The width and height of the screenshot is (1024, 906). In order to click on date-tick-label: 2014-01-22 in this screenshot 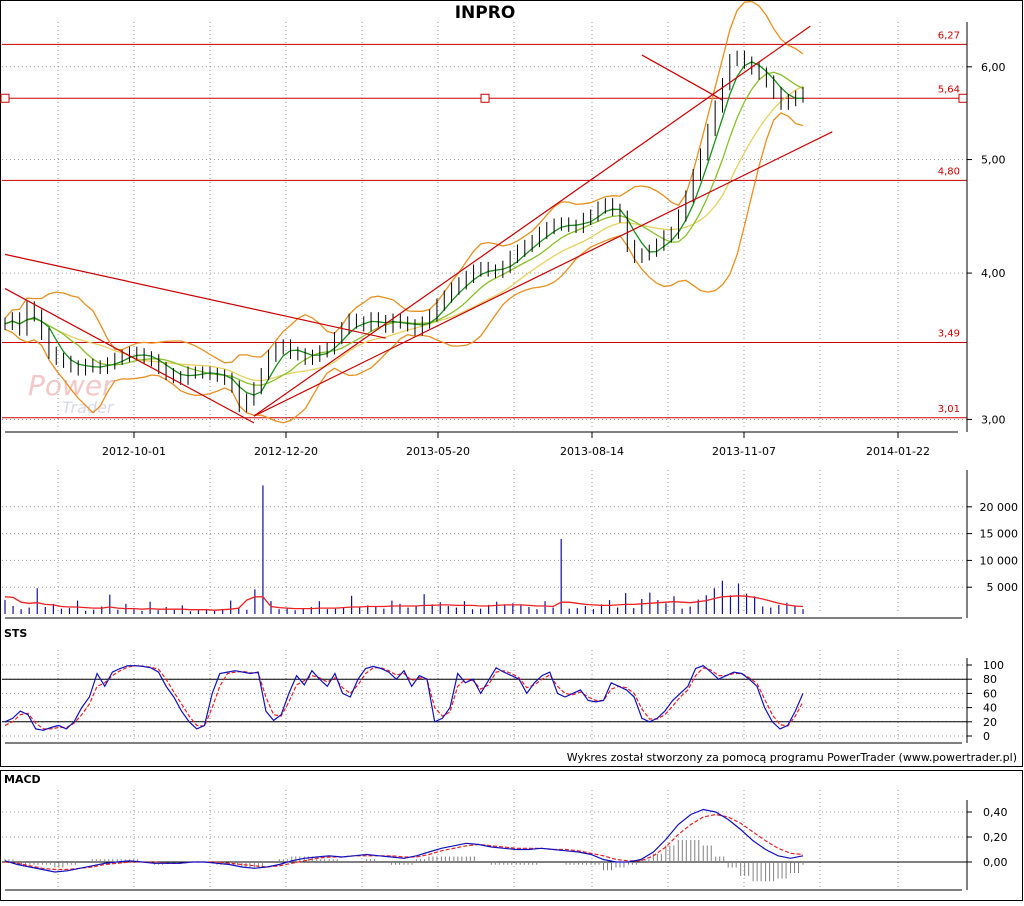, I will do `click(898, 451)`.